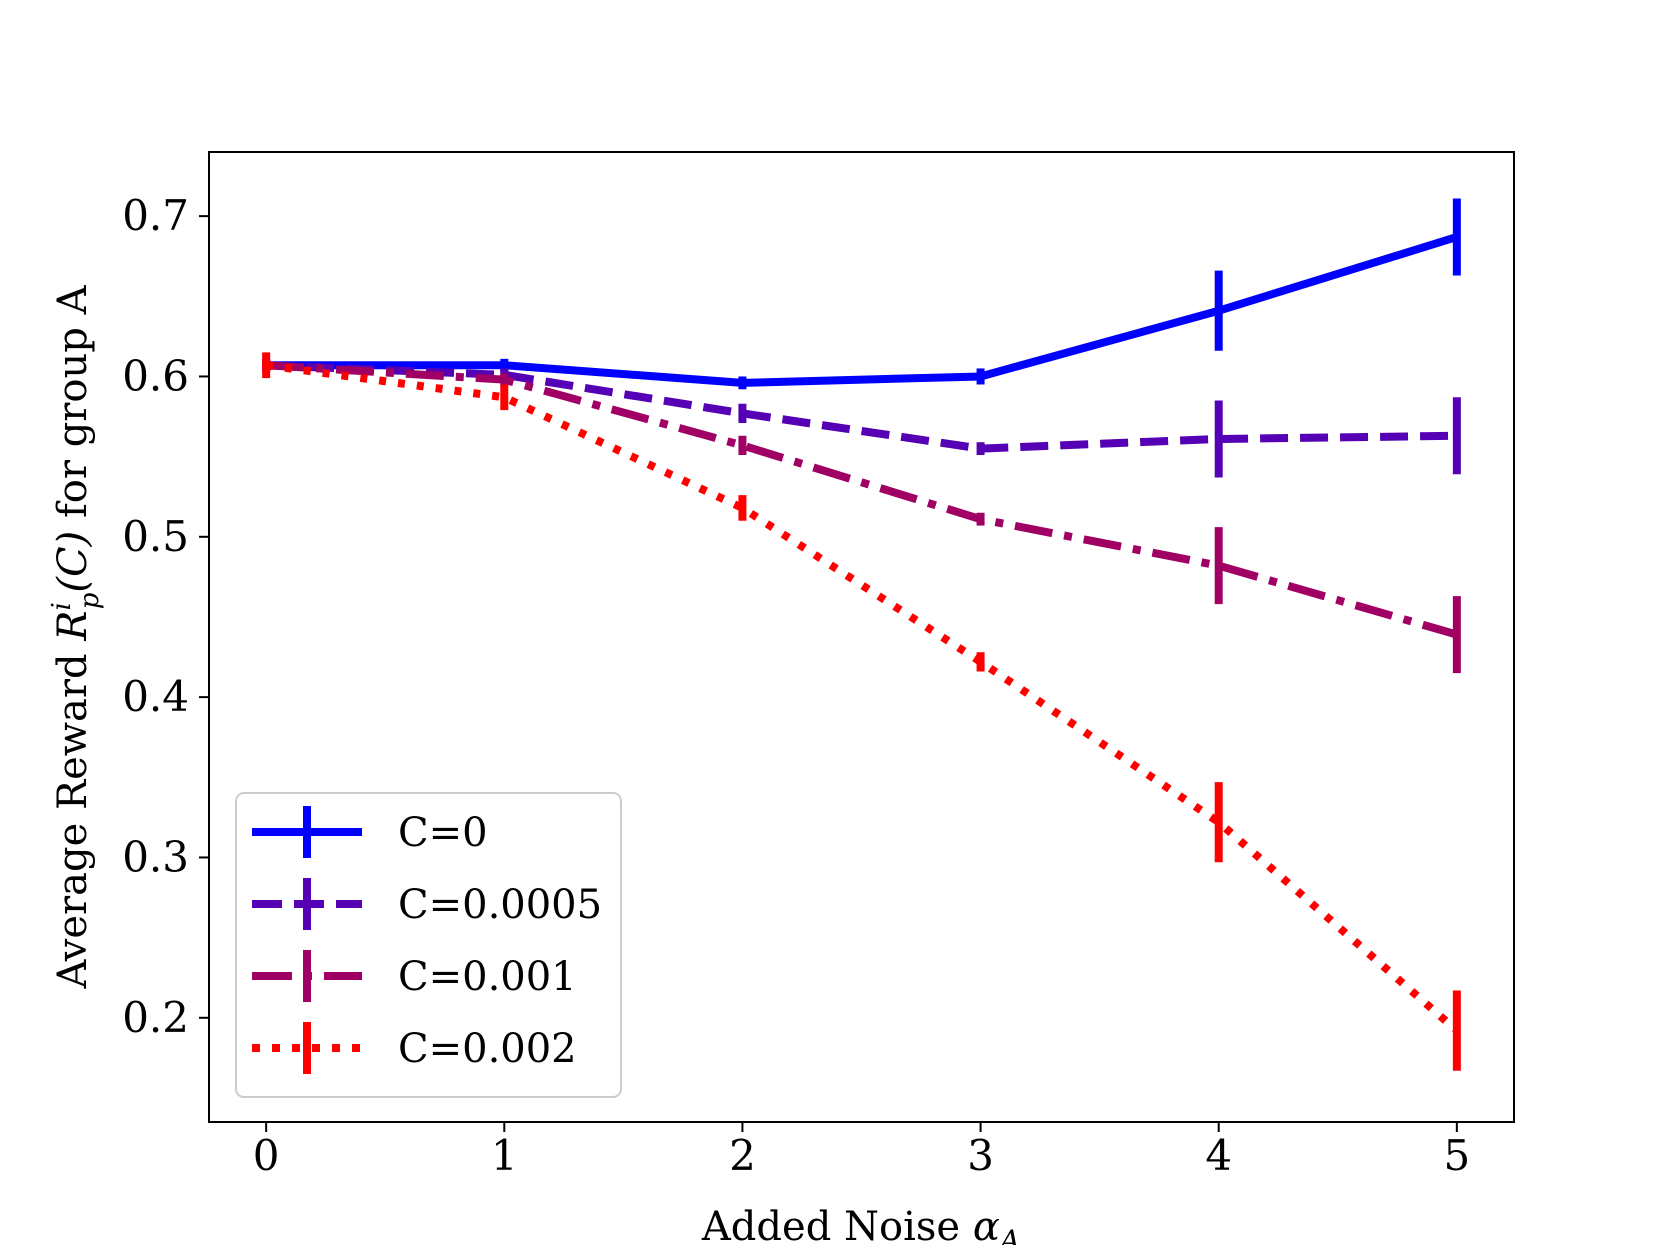  I want to click on legend-label: C=0.002, so click(487, 1049).